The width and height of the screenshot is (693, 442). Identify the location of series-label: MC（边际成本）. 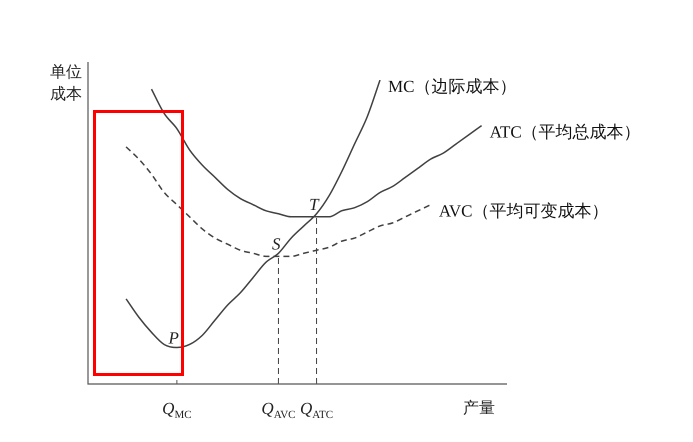
(452, 86).